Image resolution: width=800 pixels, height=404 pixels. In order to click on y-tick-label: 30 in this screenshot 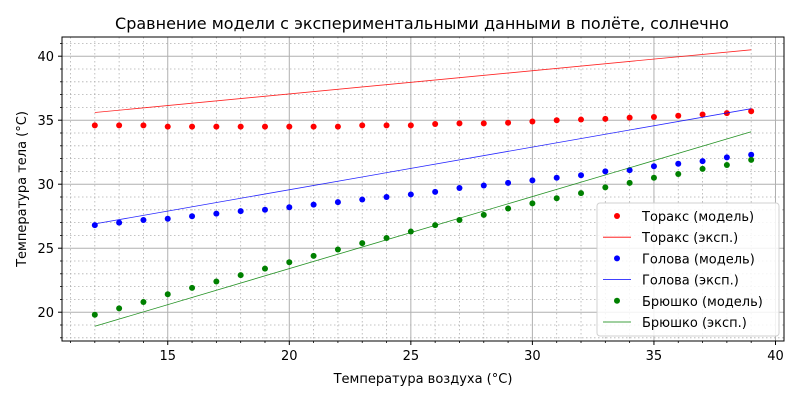, I will do `click(45, 185)`.